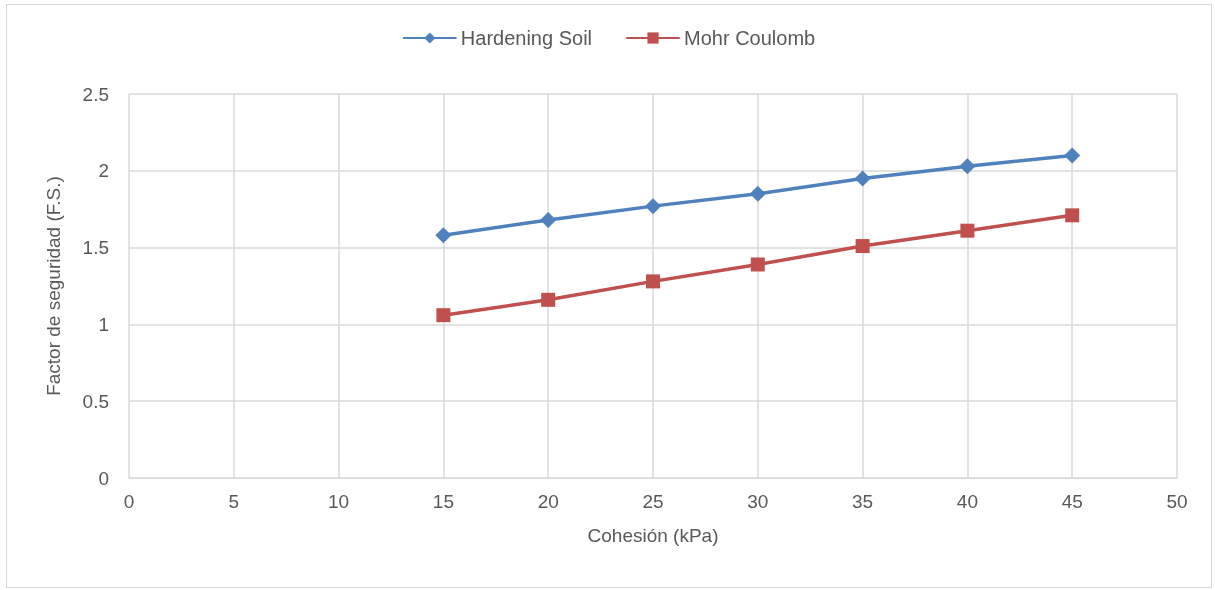 This screenshot has height=590, width=1215. Describe the element at coordinates (863, 501) in the screenshot. I see `x-tick-label: 35` at that location.